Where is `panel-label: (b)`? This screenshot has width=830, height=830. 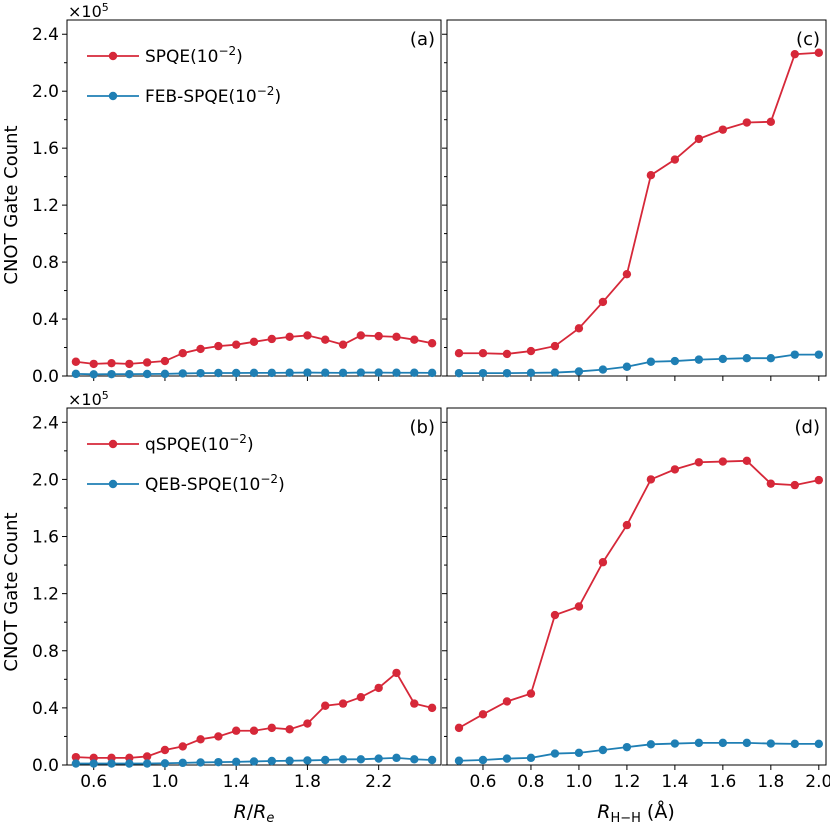 panel-label: (b) is located at coordinates (422, 427).